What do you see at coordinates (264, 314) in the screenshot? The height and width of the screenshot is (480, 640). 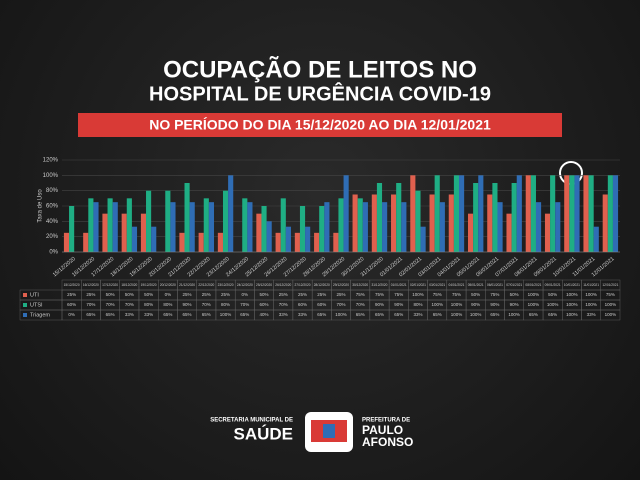 I see `table-value: 40%` at bounding box center [264, 314].